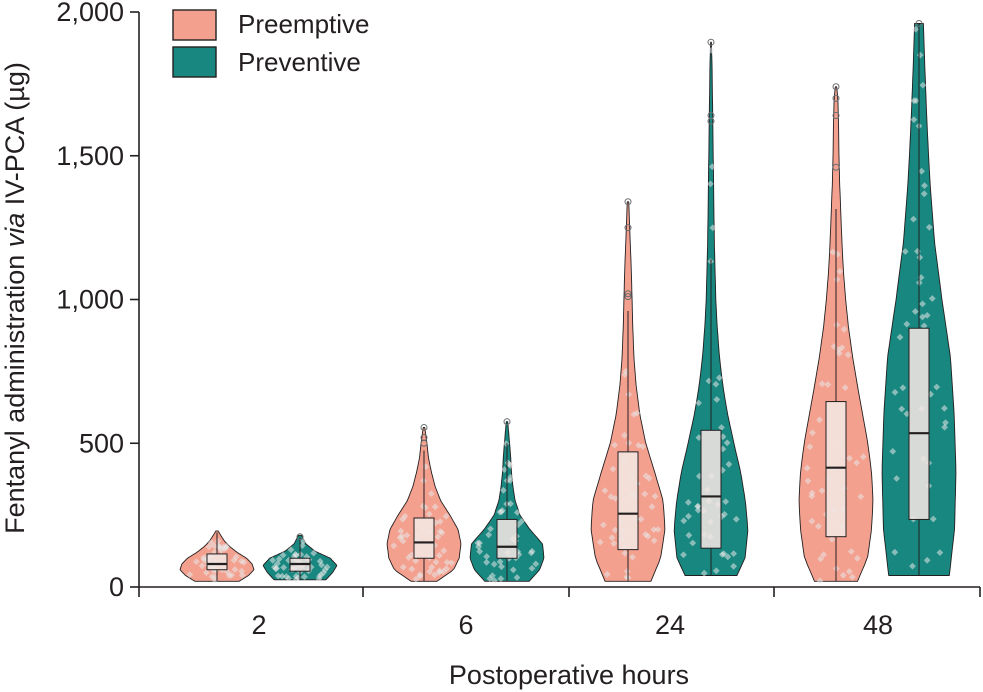  I want to click on x-tick-label: 48, so click(878, 625).